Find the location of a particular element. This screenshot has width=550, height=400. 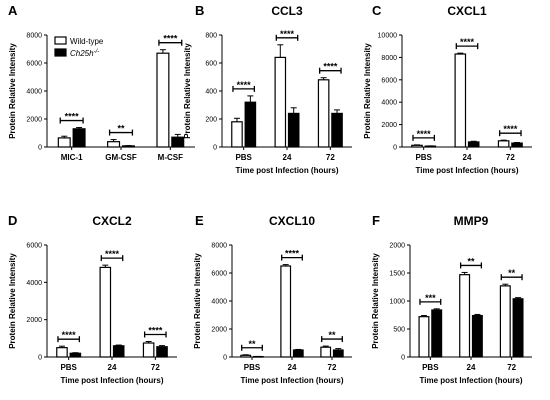

y-tick-label: 600 is located at coordinates (211, 64).